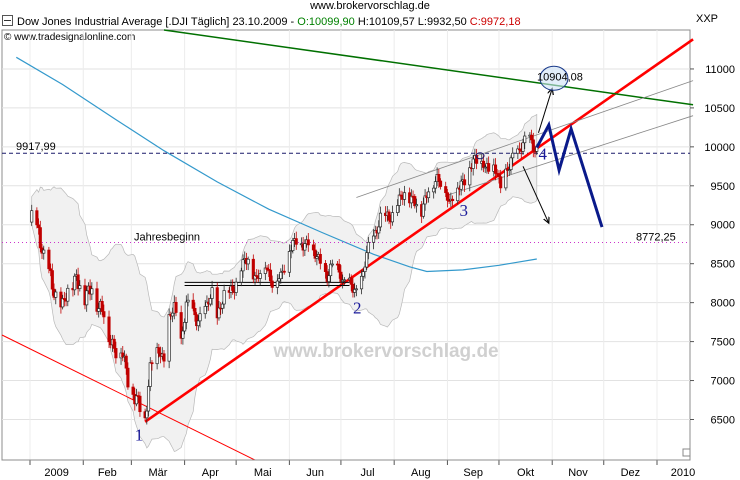 Image resolution: width=740 pixels, height=480 pixels. I want to click on wave-label: 4, so click(542, 153).